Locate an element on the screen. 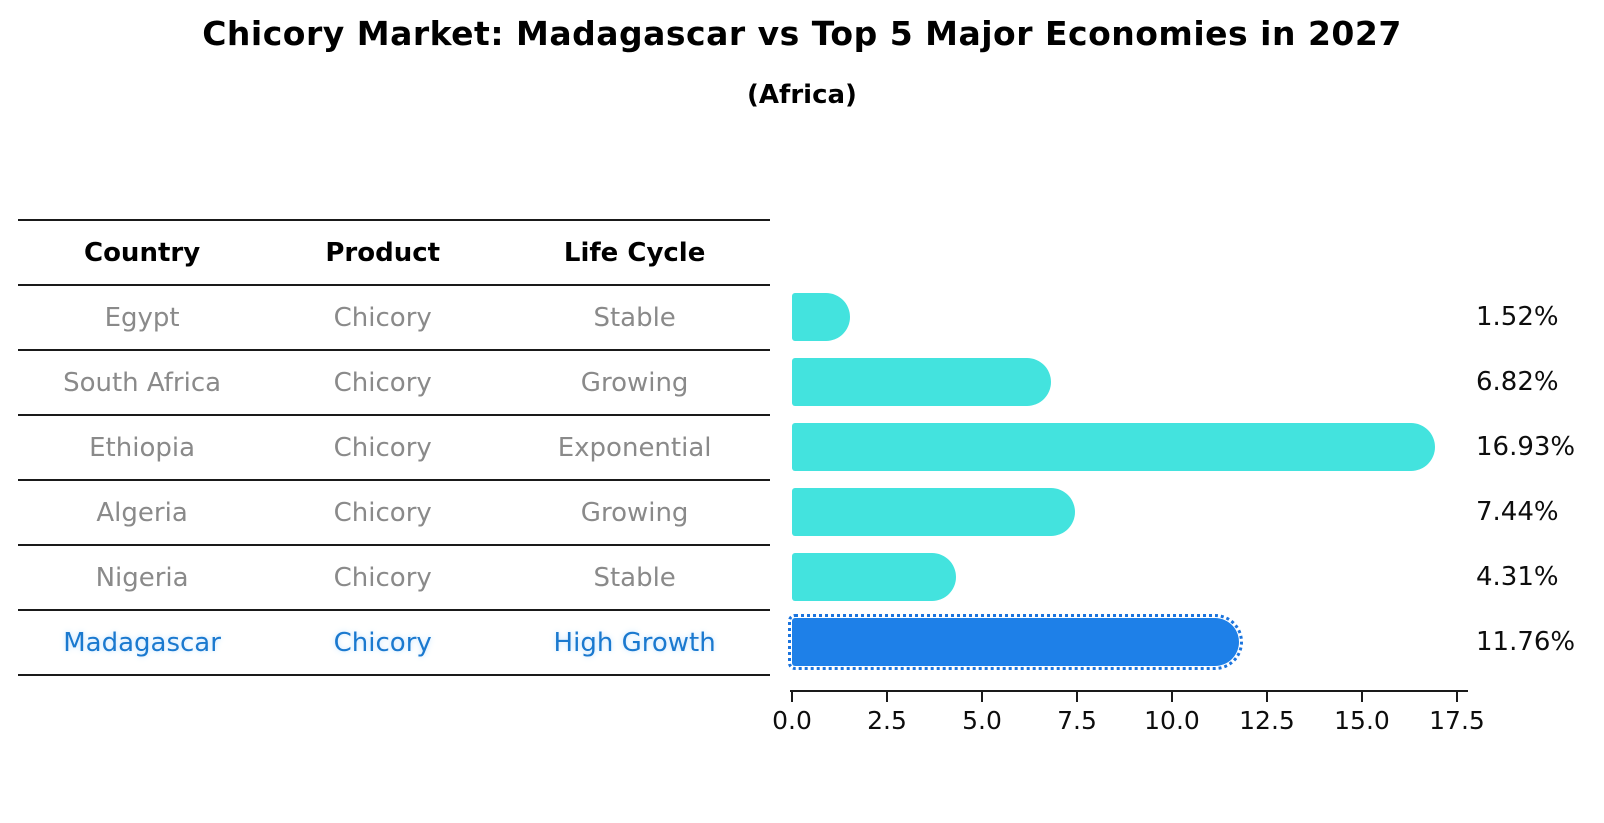  bar-value-label: 4.31% is located at coordinates (1517, 576).